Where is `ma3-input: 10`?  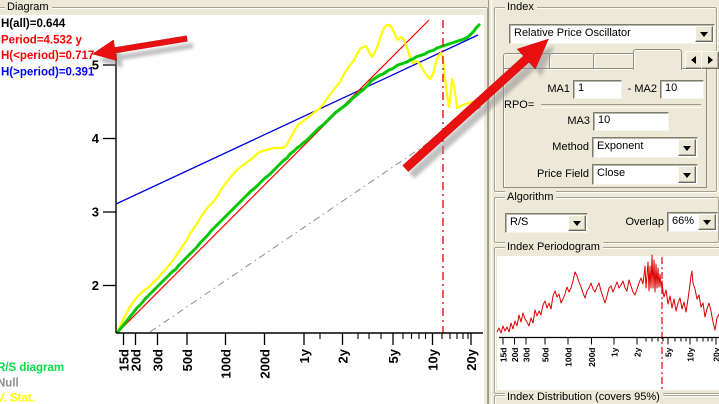 ma3-input: 10 is located at coordinates (631, 121).